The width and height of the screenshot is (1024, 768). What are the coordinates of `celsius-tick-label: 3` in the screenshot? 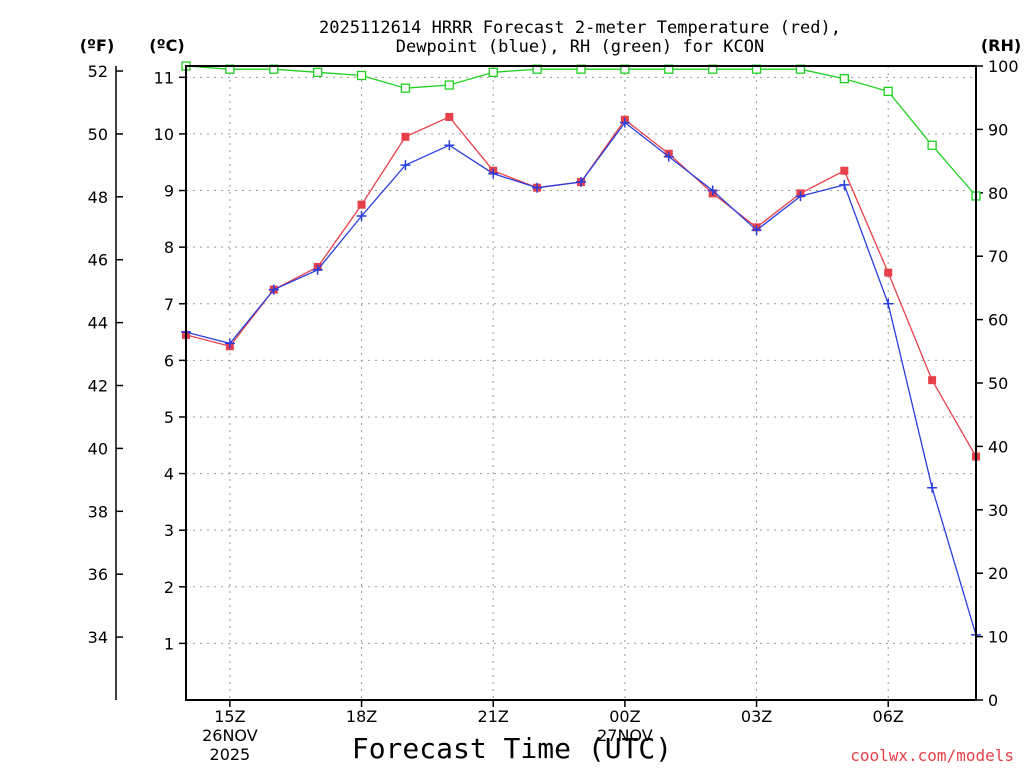 It's located at (169, 530).